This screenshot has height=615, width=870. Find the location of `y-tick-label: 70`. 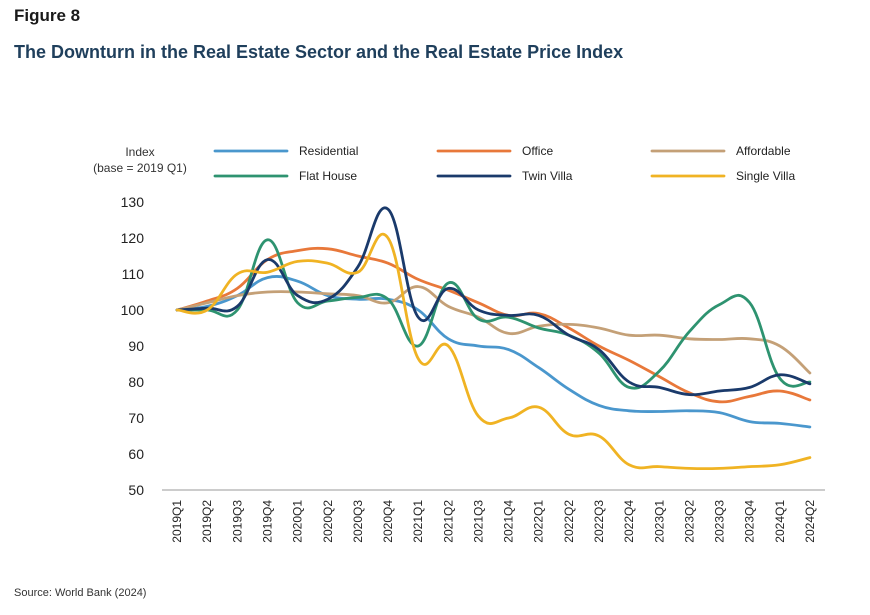

y-tick-label: 70 is located at coordinates (136, 418).